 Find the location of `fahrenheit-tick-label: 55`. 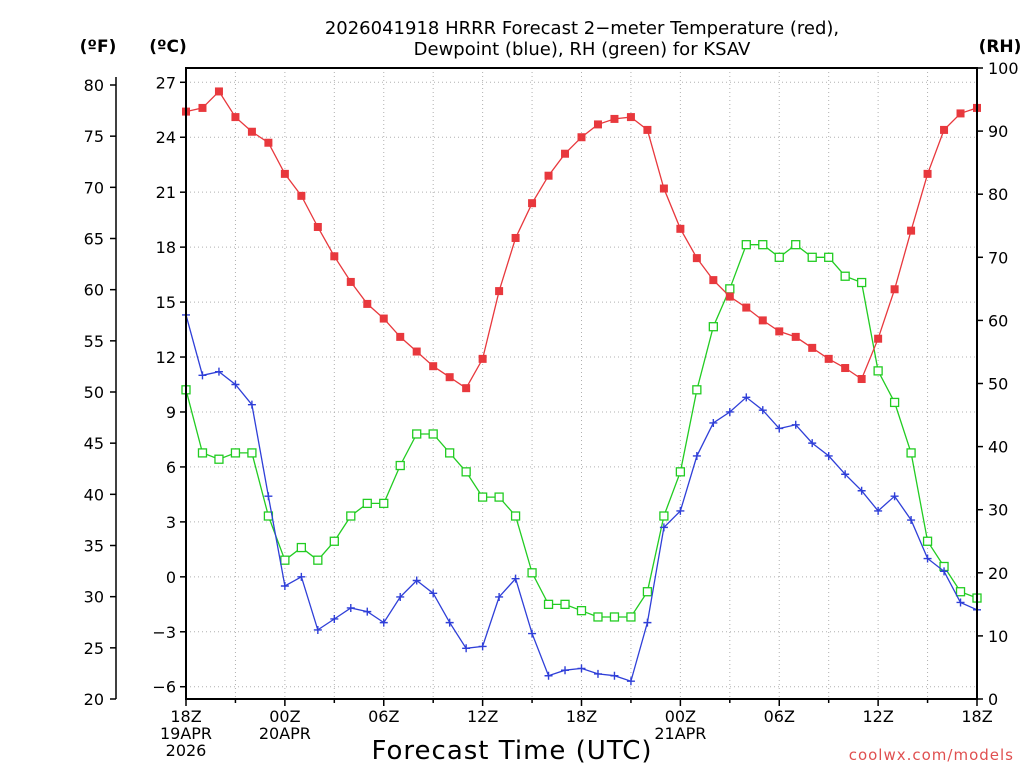

fahrenheit-tick-label: 55 is located at coordinates (94, 341).